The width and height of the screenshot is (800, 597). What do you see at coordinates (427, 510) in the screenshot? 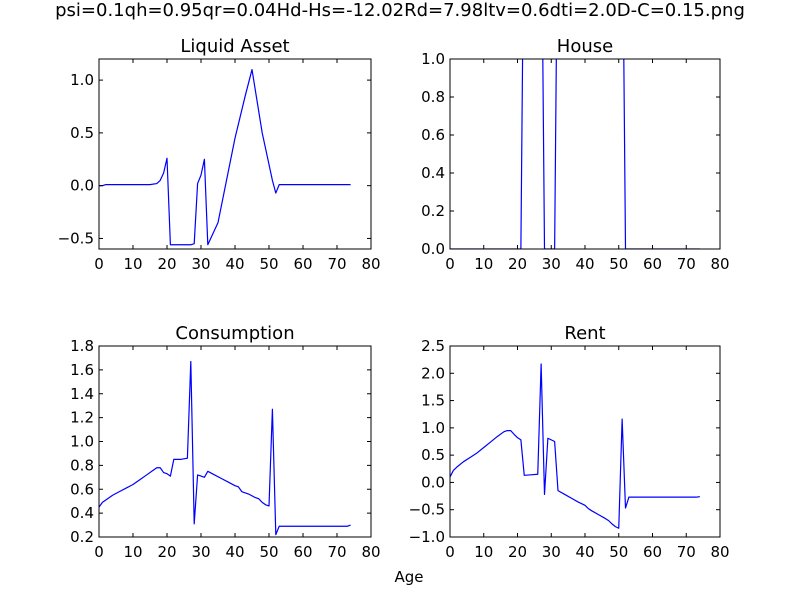
I see `rent-y-tick-label: −0.5` at bounding box center [427, 510].